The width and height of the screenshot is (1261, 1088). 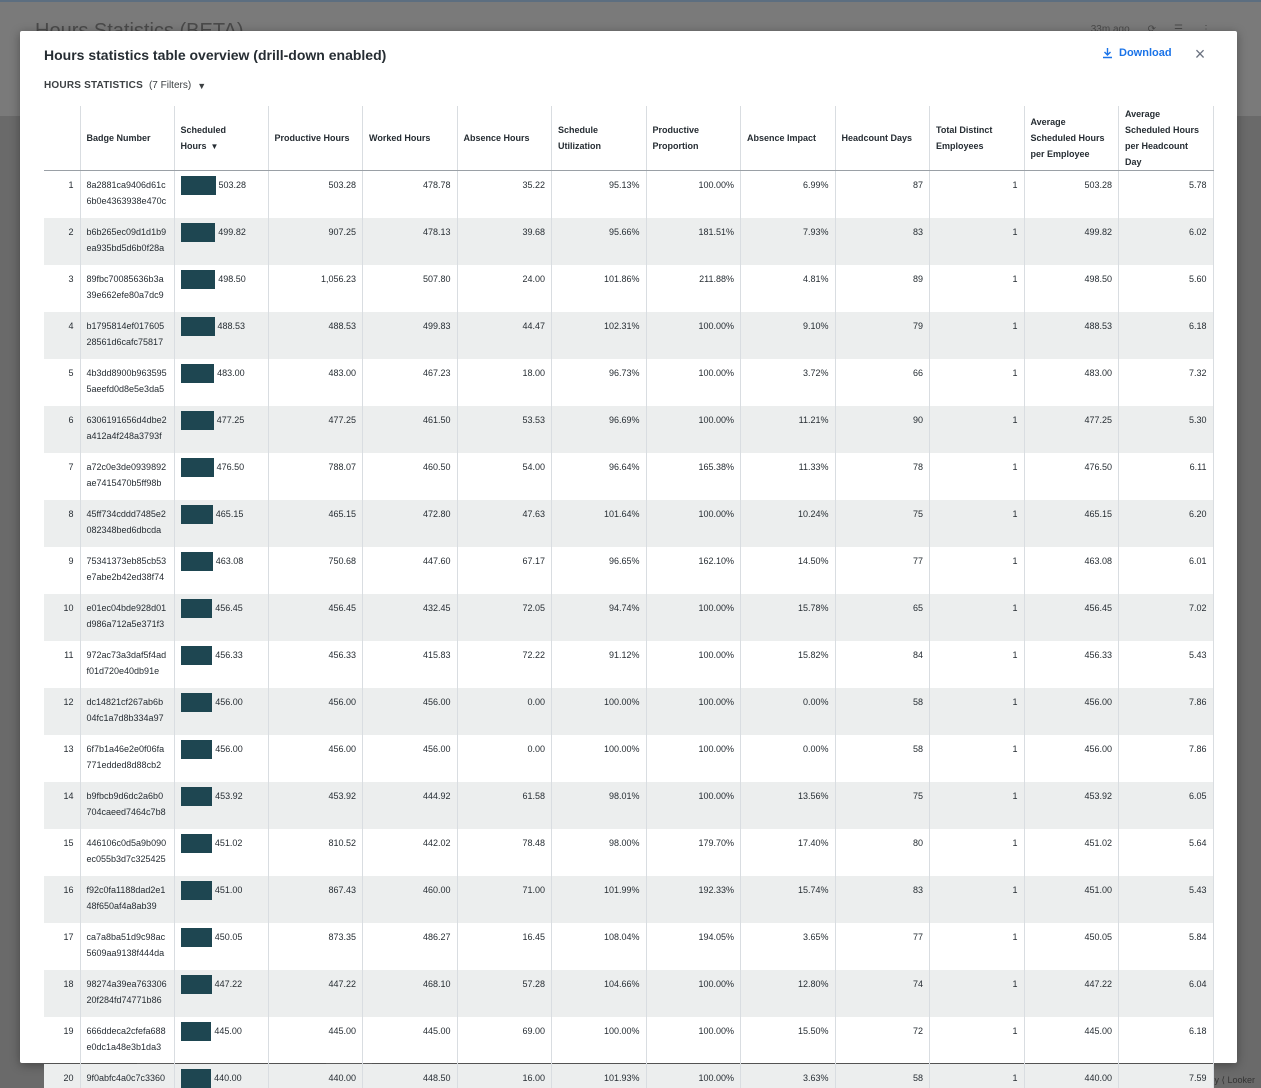 What do you see at coordinates (693, 138) in the screenshot?
I see `header-productive-proportion: Productive Proportion` at bounding box center [693, 138].